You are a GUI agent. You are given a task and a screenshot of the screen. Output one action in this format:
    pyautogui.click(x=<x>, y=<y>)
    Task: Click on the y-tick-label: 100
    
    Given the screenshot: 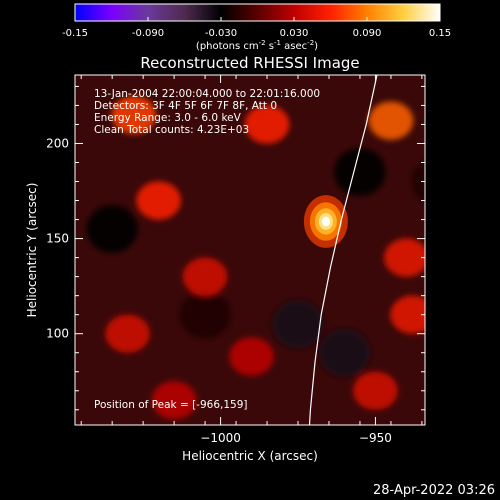 What is the action you would take?
    pyautogui.click(x=57, y=334)
    